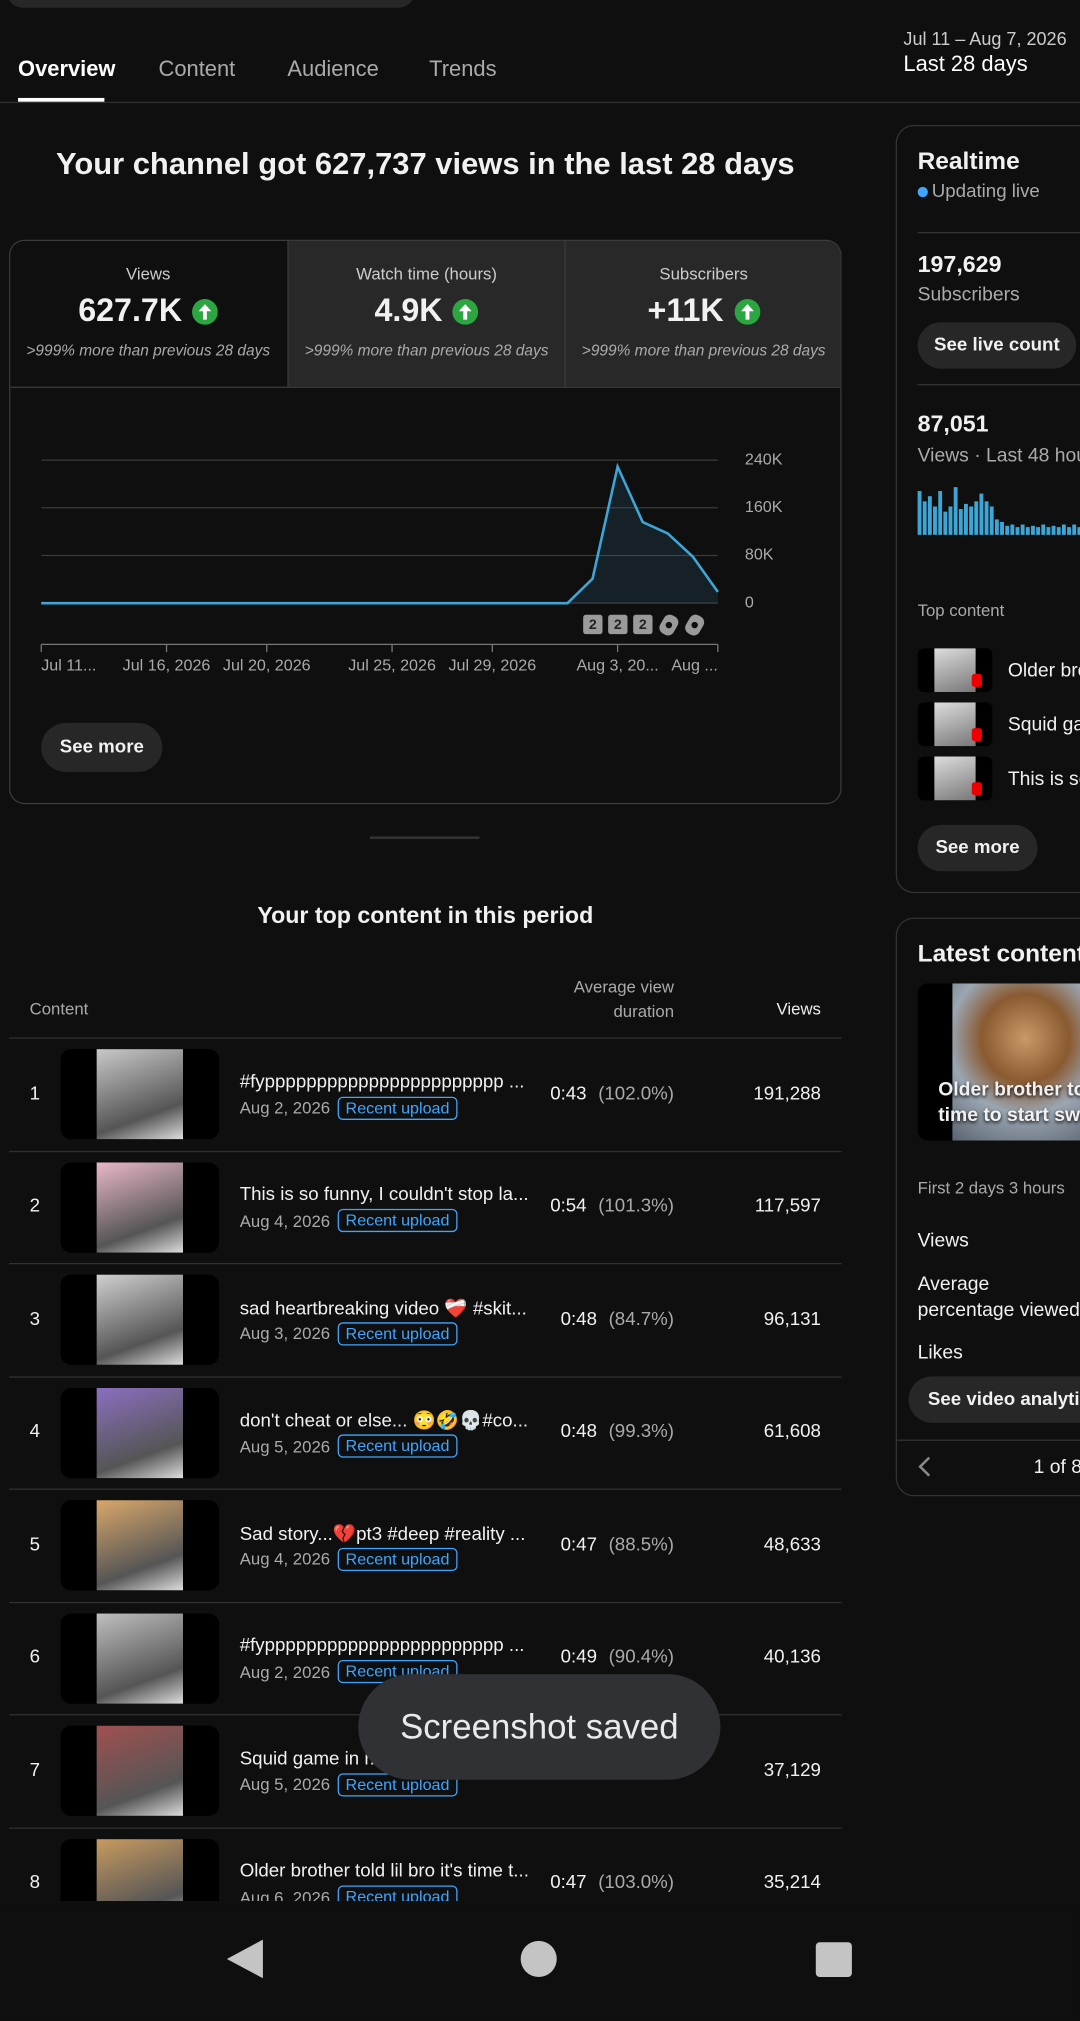  What do you see at coordinates (392, 666) in the screenshot?
I see `x-tick-label: Jul 25, 2026` at bounding box center [392, 666].